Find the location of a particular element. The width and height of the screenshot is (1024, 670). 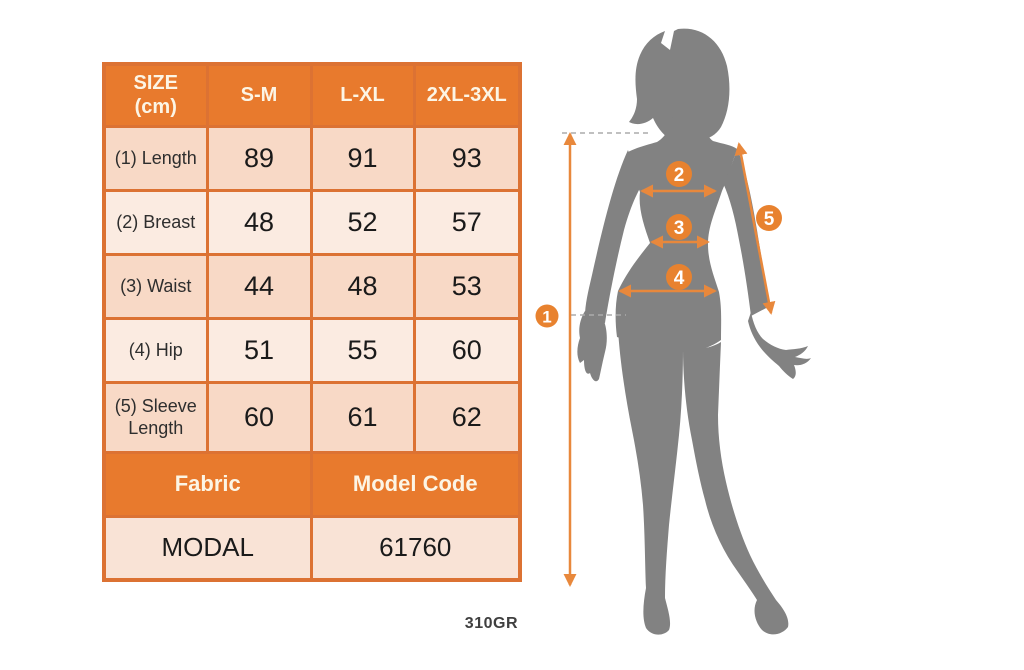

size-value-cell: 89 is located at coordinates (259, 158).